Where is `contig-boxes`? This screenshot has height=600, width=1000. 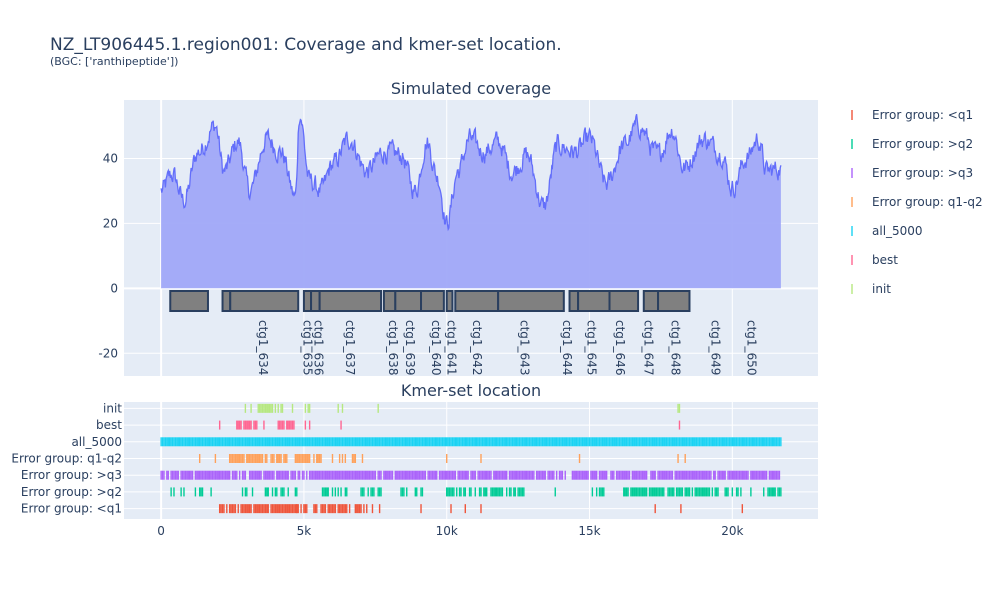
contig-boxes is located at coordinates (430, 301).